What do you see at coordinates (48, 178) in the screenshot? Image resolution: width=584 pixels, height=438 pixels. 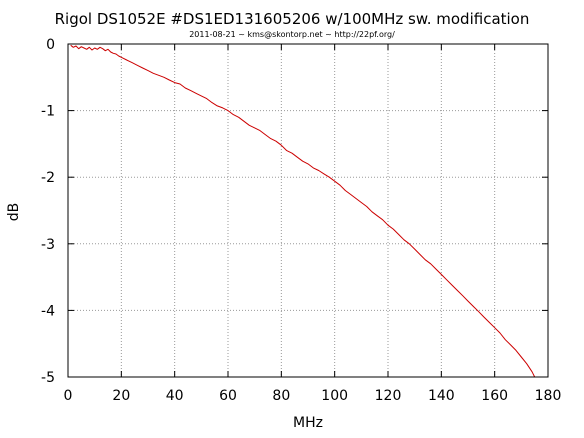 I see `y-tick-label: -2` at bounding box center [48, 178].